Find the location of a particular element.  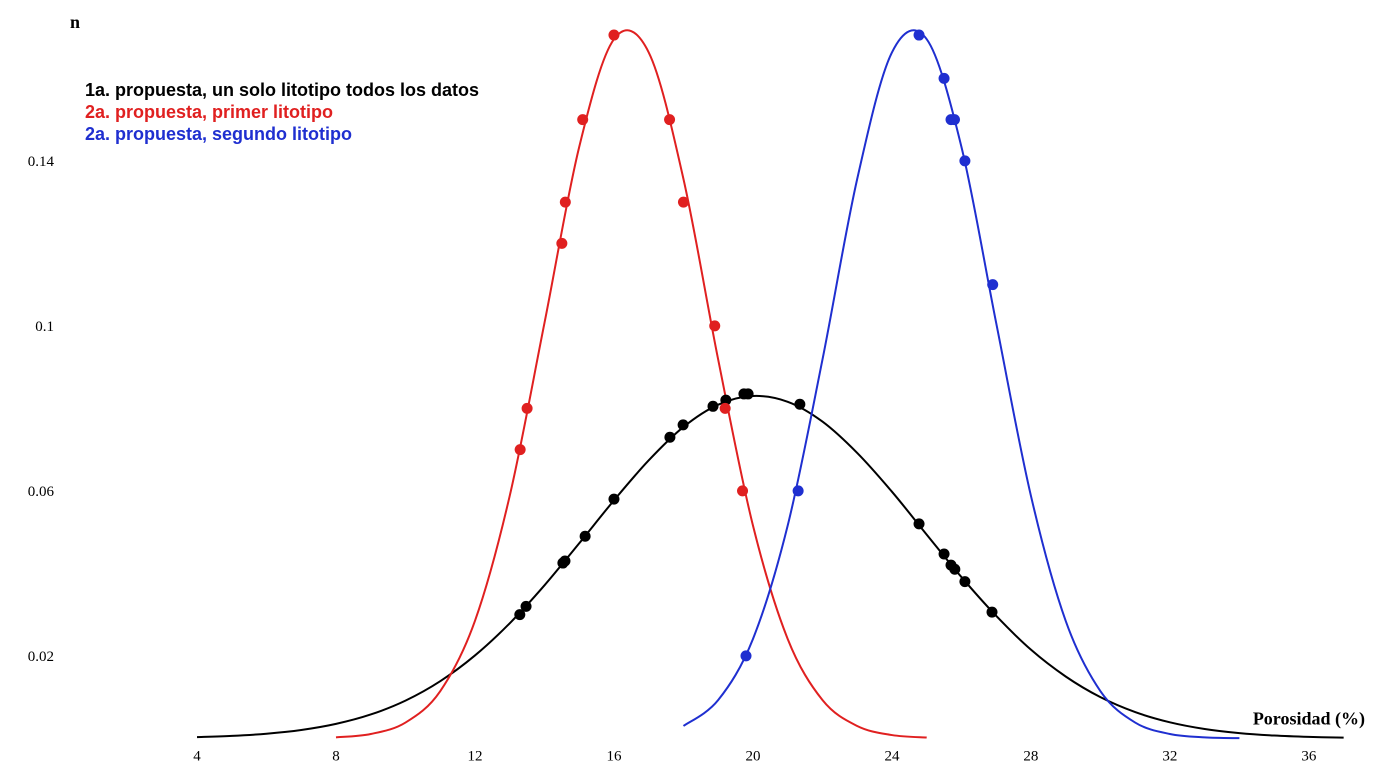

y-axis-label: n is located at coordinates (75, 22).